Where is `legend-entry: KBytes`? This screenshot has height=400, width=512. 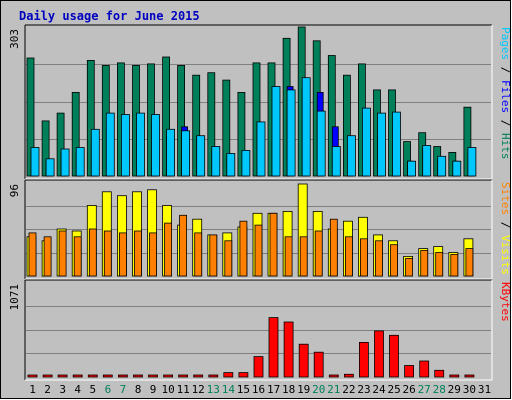
legend-entry: KBytes is located at coordinates (505, 302).